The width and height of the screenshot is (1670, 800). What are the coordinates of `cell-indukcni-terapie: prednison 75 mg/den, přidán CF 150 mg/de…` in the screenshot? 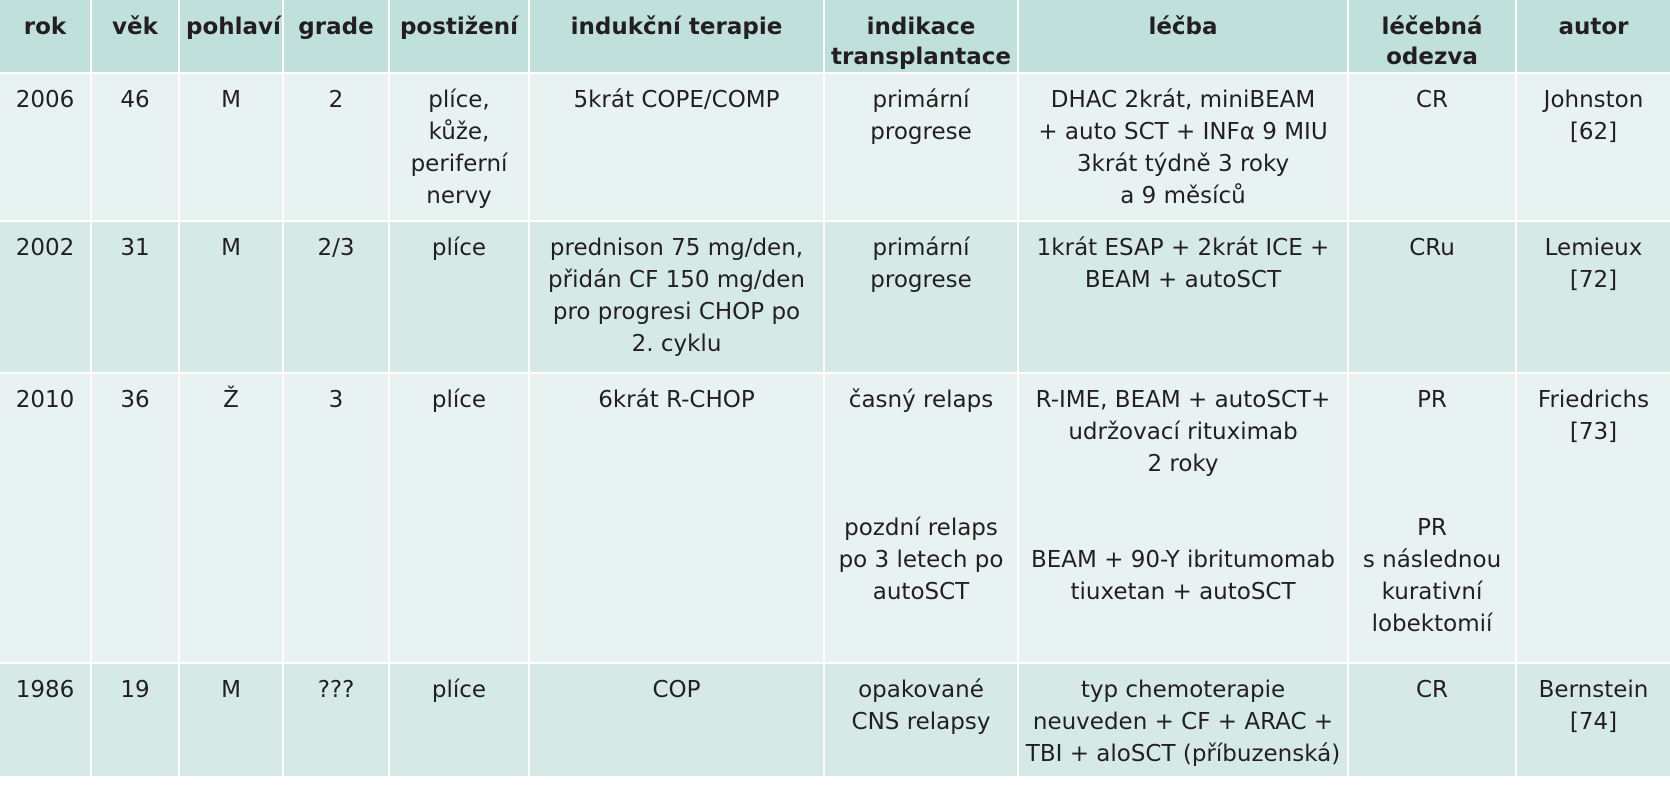 It's located at (677, 297).